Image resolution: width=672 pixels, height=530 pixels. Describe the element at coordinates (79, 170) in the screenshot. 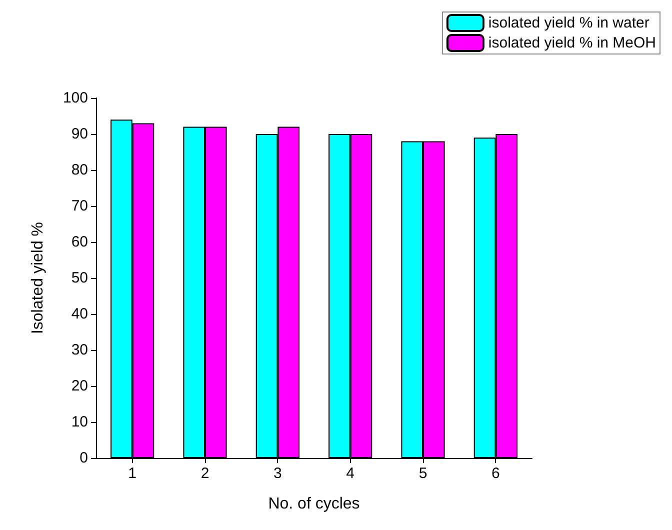

I see `y-tick-label: 80` at that location.